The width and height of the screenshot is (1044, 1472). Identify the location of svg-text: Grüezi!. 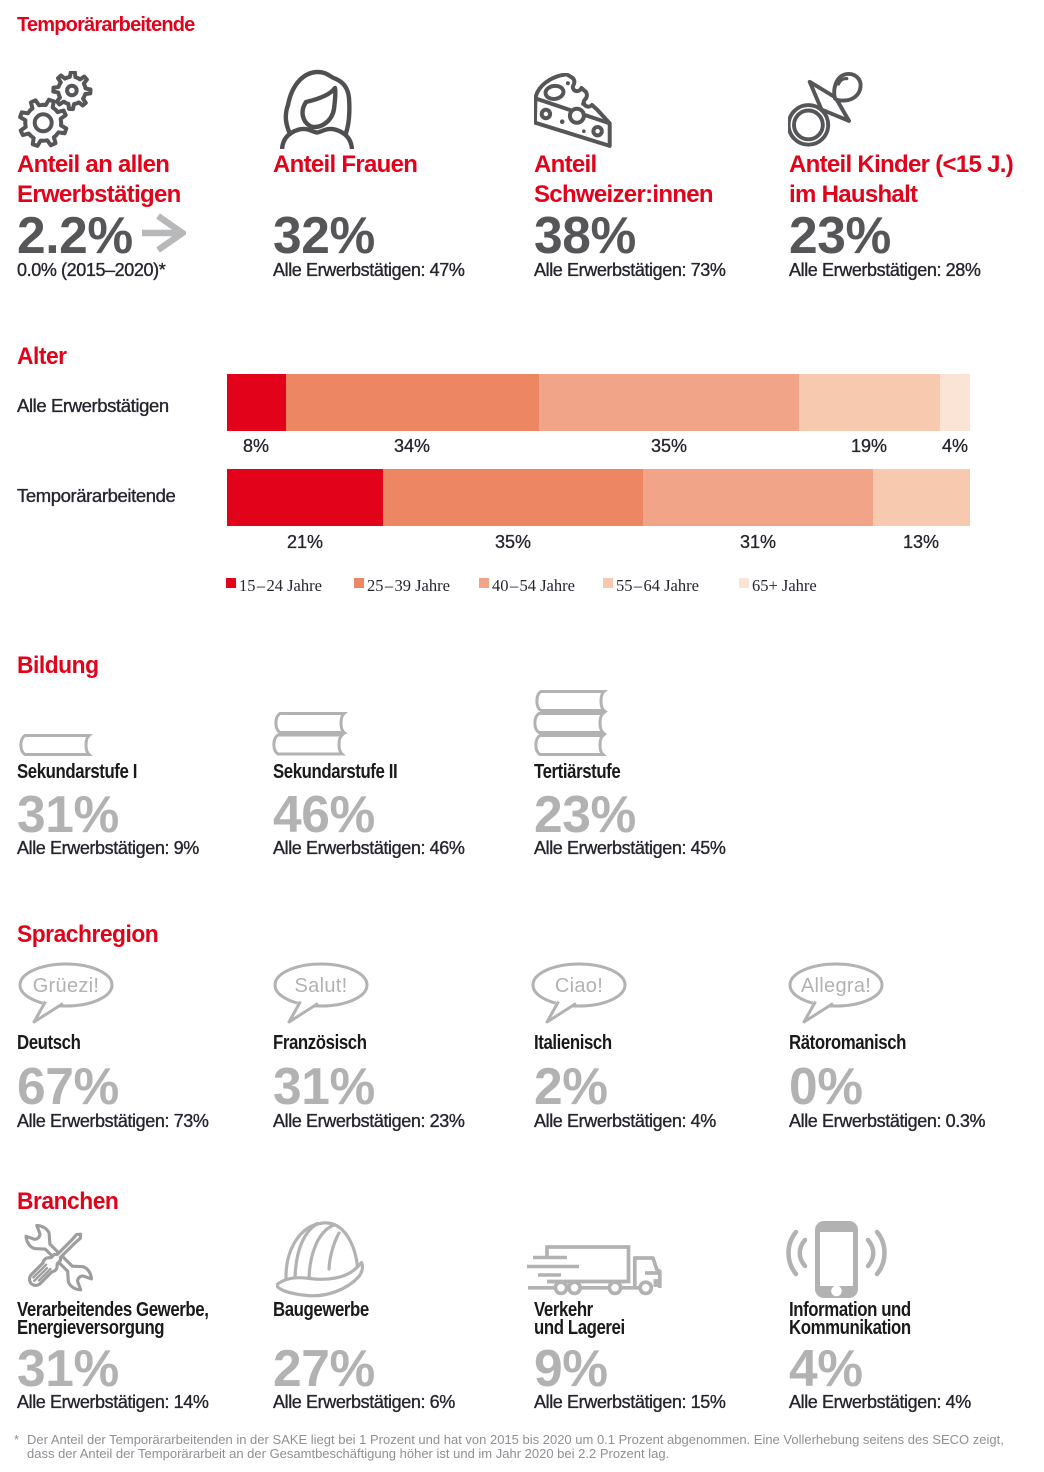
(66, 986).